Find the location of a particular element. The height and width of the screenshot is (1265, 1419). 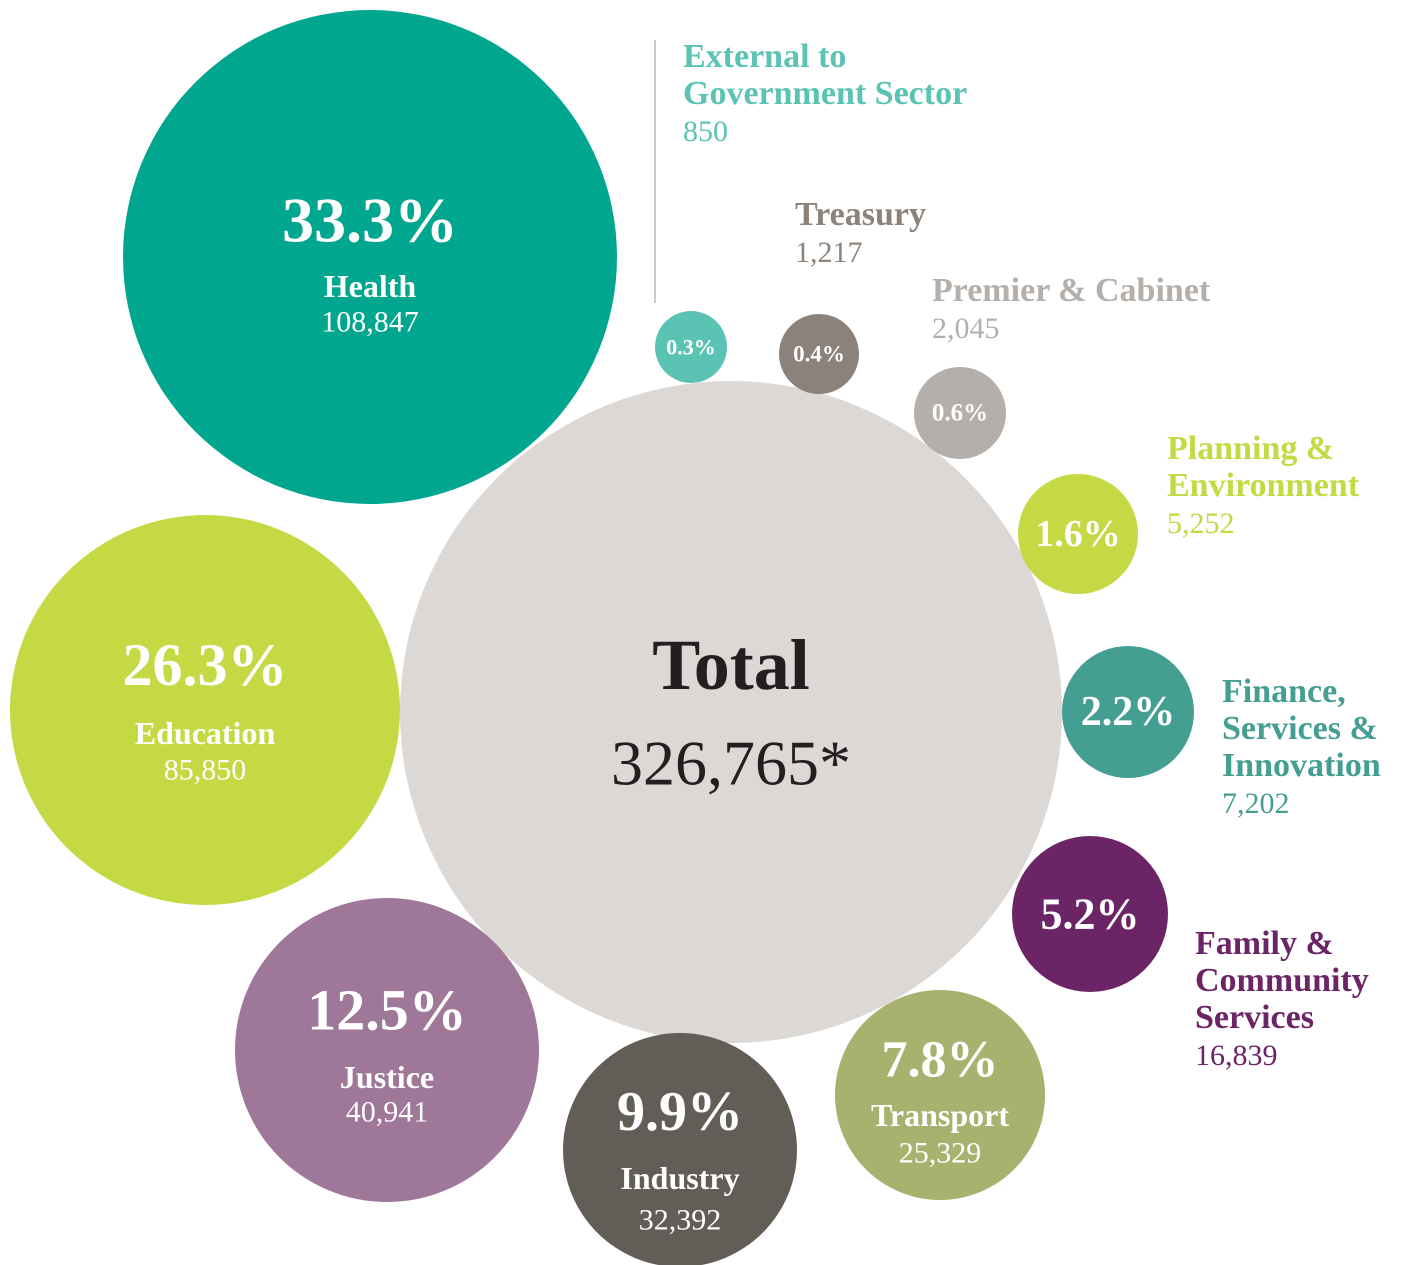

count-label: 40,941 is located at coordinates (387, 1112).